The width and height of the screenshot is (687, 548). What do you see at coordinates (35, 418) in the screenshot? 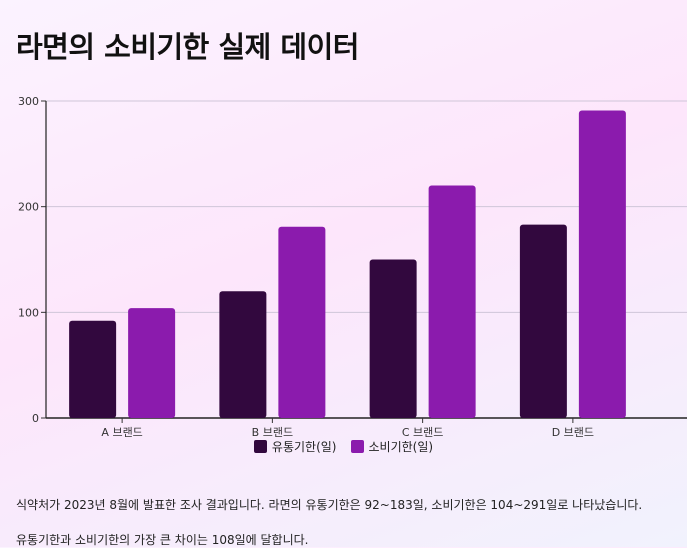
I see `y-tick-label-0: 0` at bounding box center [35, 418].